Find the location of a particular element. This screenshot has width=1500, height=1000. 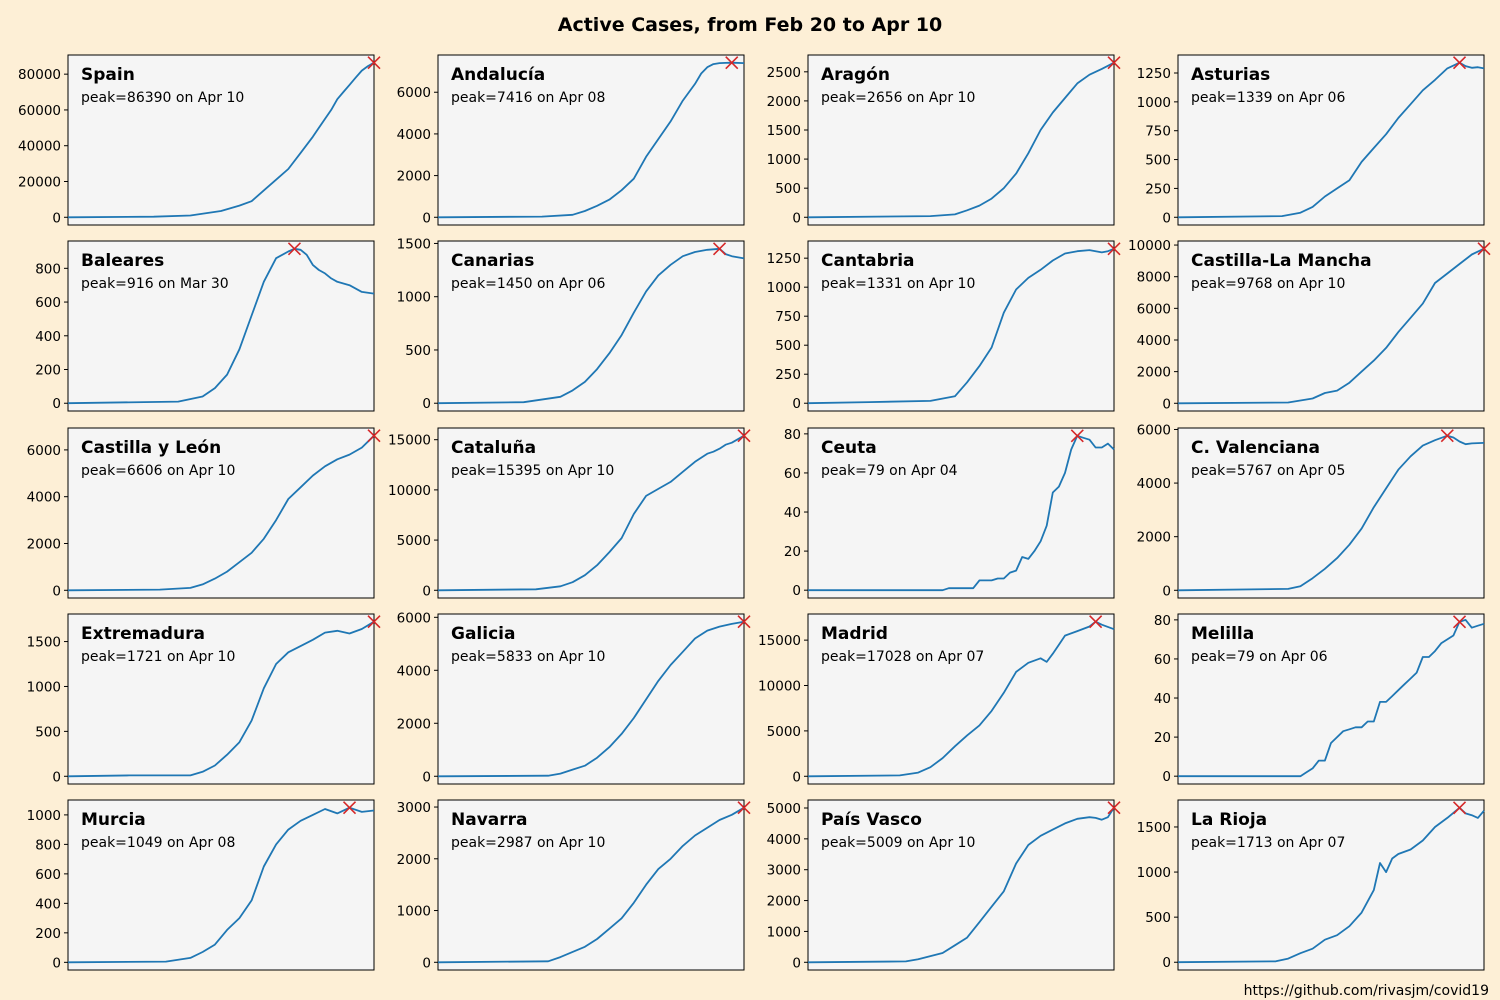

peak-label: peak=2987 on Apr 10 is located at coordinates (528, 843).